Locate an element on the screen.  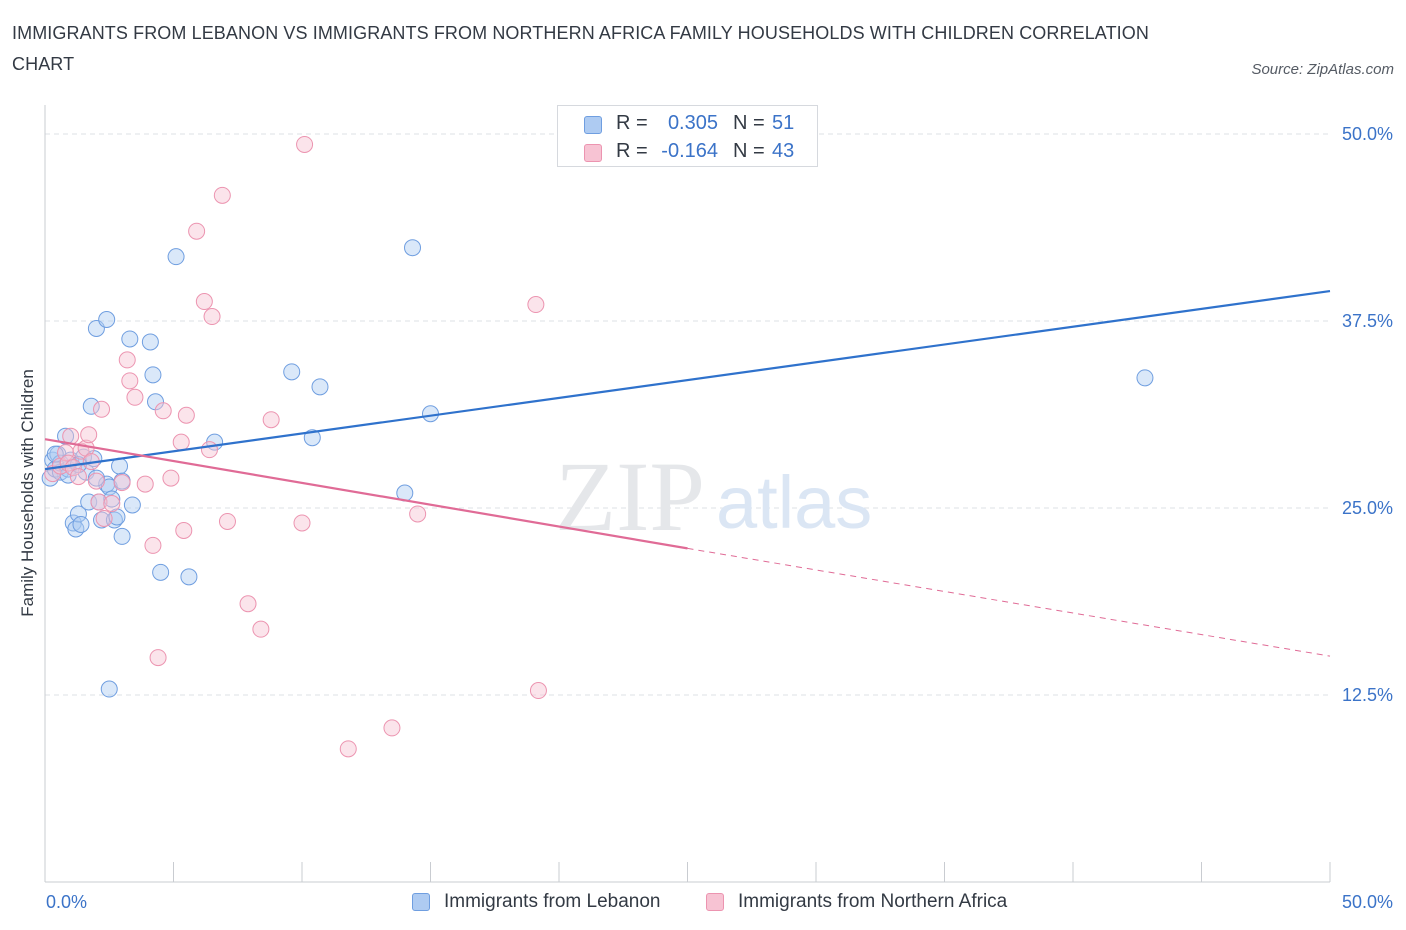
y-tick-label: 50.0% is located at coordinates (1367, 134).